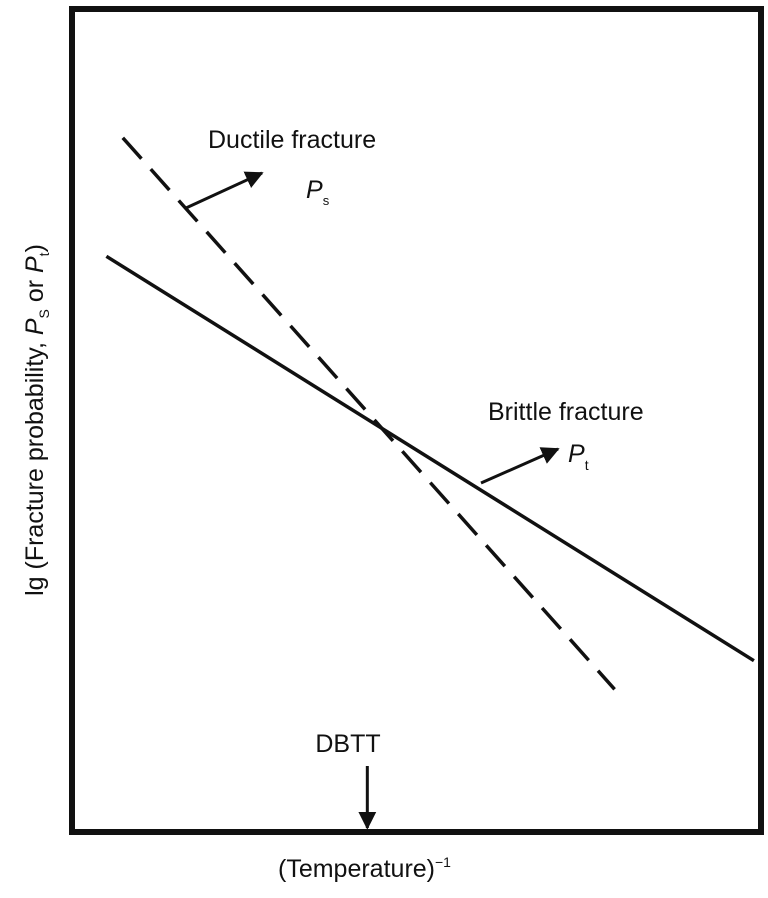 Image resolution: width=768 pixels, height=898 pixels. What do you see at coordinates (566, 412) in the screenshot?
I see `brittle-label: Brittle fracture` at bounding box center [566, 412].